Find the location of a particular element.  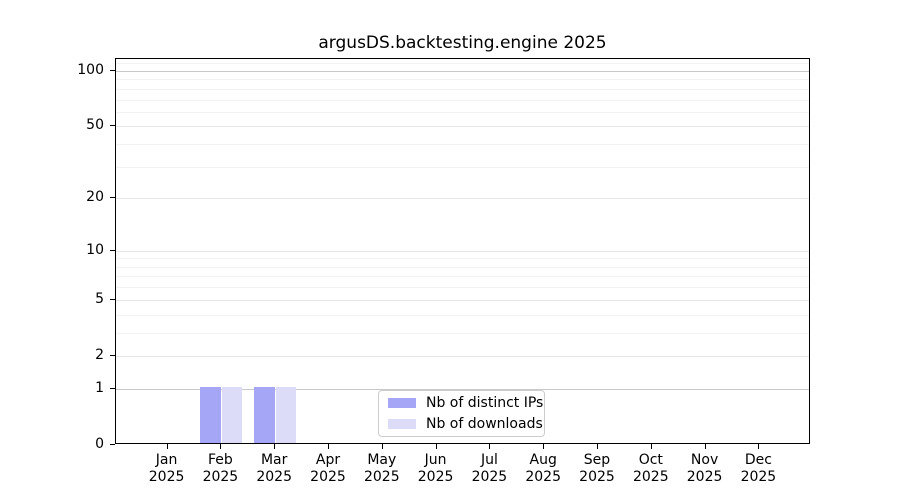

x-tick-month: Nov is located at coordinates (704, 460).